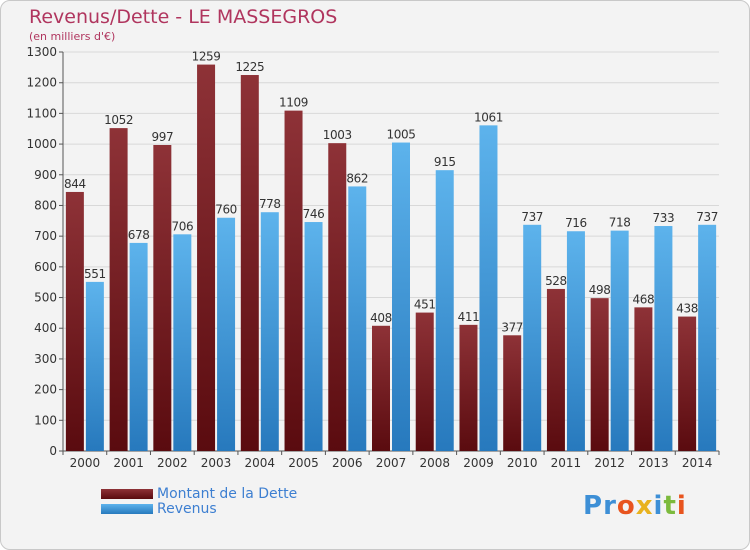  What do you see at coordinates (697, 463) in the screenshot?
I see `x-tick-label: 2014` at bounding box center [697, 463].